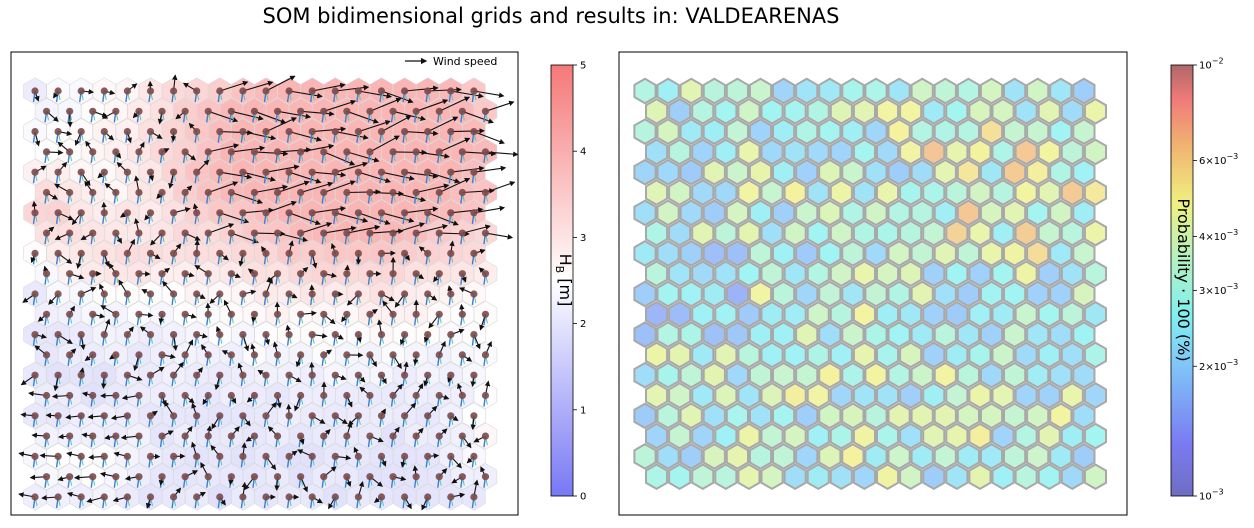 The height and width of the screenshot is (528, 1254). I want to click on colorbar-tick-label: 0, so click(583, 497).